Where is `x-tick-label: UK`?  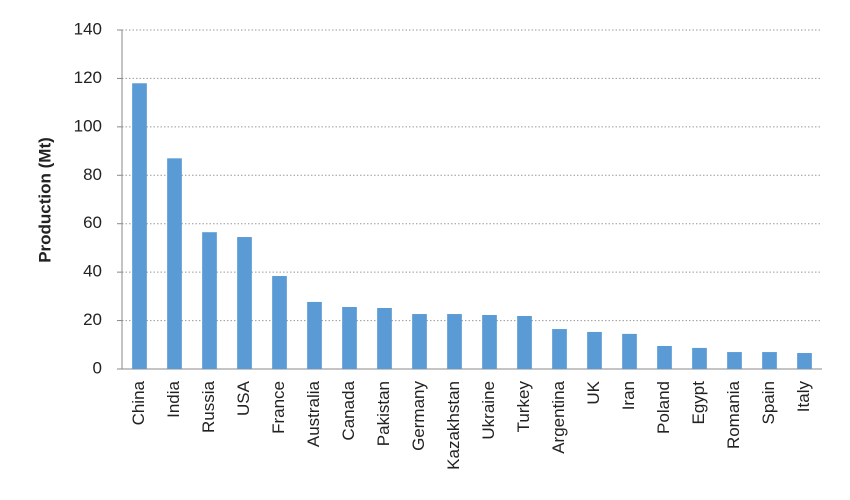
x-tick-label: UK is located at coordinates (593, 392).